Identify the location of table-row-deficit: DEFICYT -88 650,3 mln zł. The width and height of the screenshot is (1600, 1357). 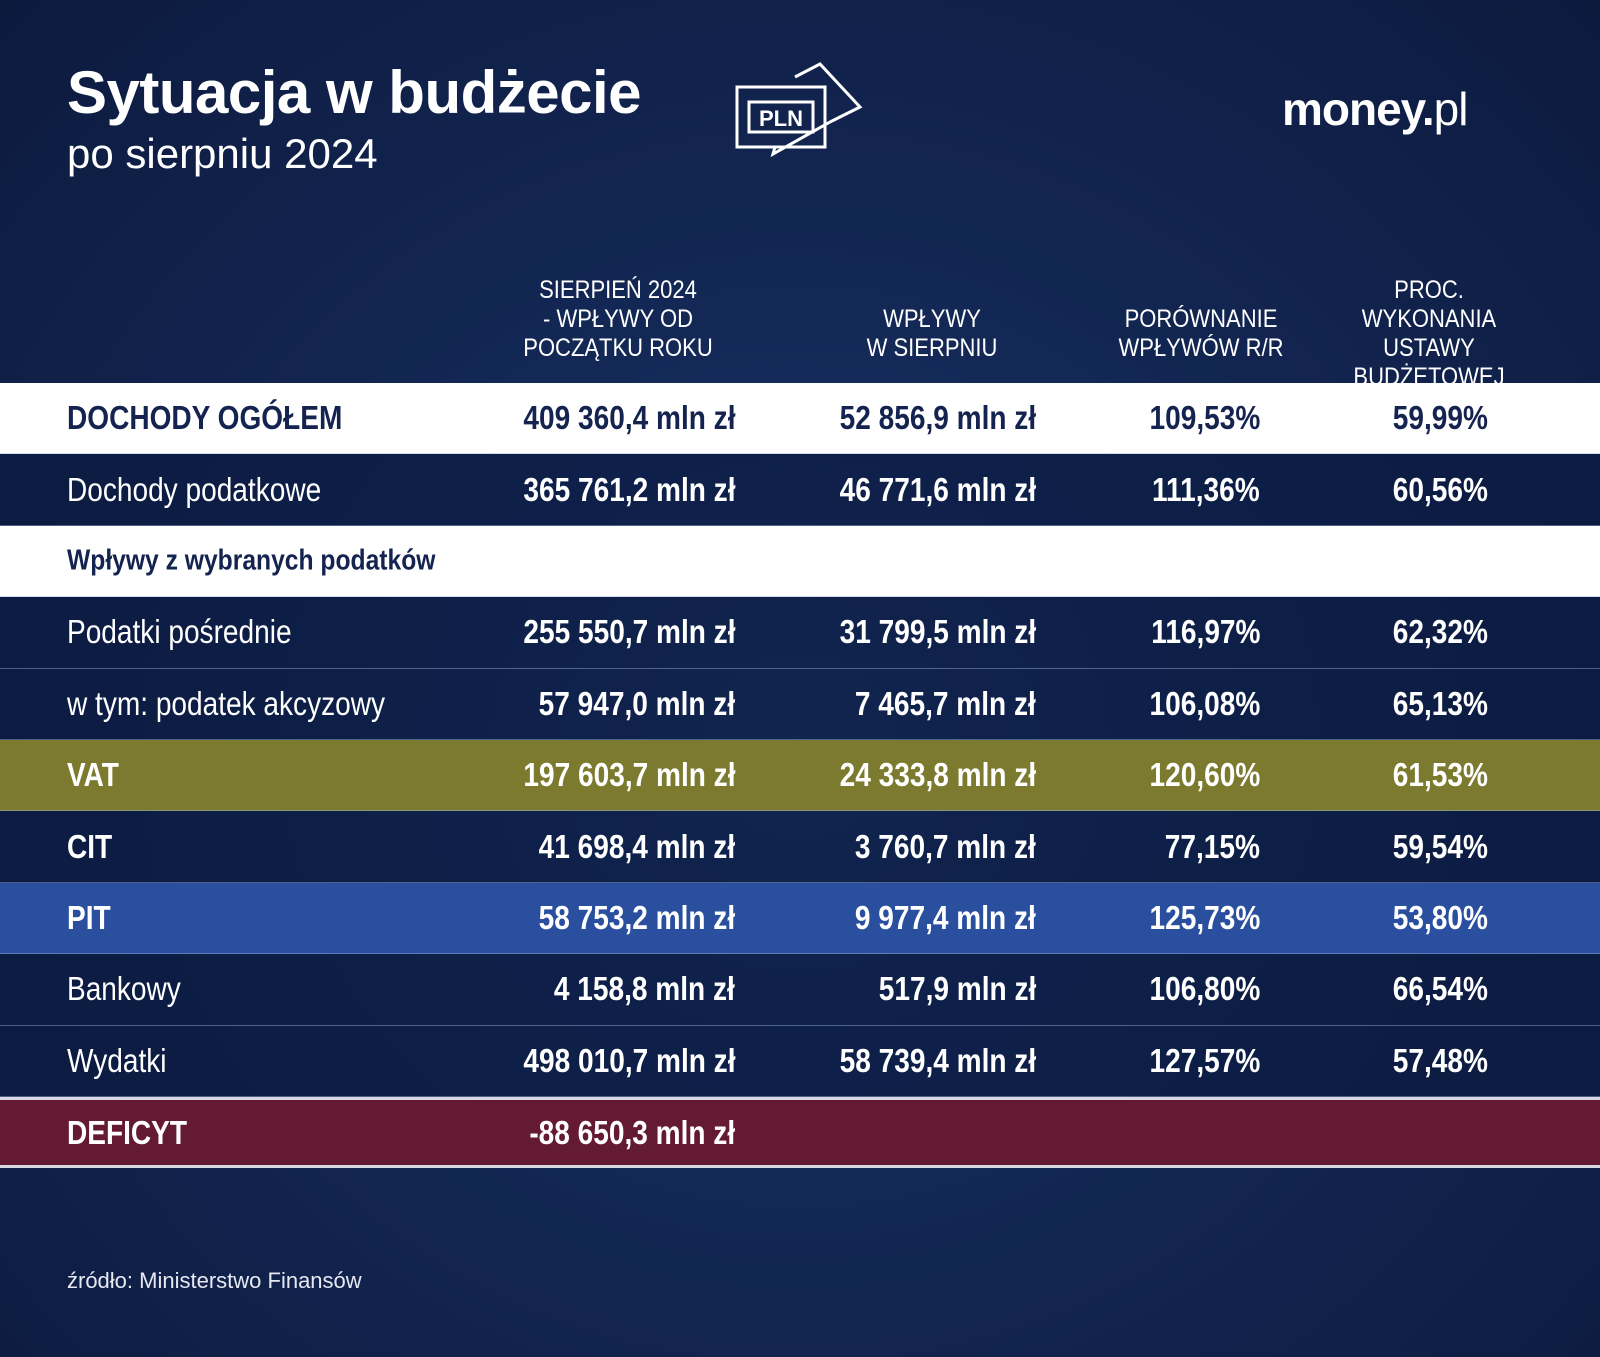
(800, 1132).